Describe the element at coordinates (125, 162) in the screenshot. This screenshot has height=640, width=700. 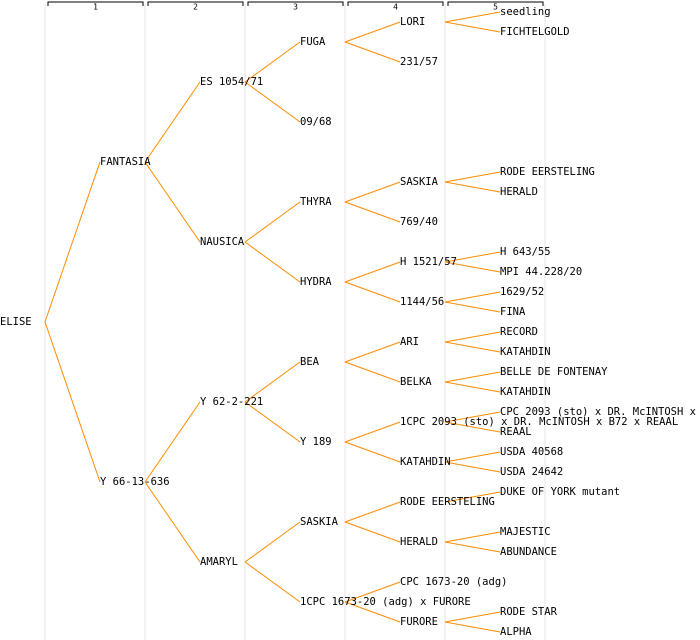
I see `pedigree-node: FANTASIA` at that location.